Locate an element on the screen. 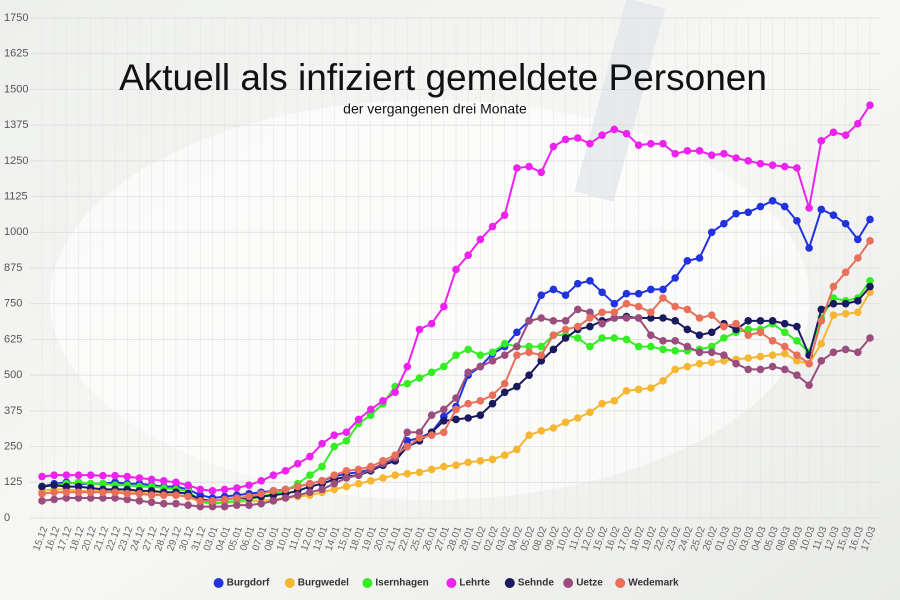  y-tick-label: 750 is located at coordinates (13, 304).